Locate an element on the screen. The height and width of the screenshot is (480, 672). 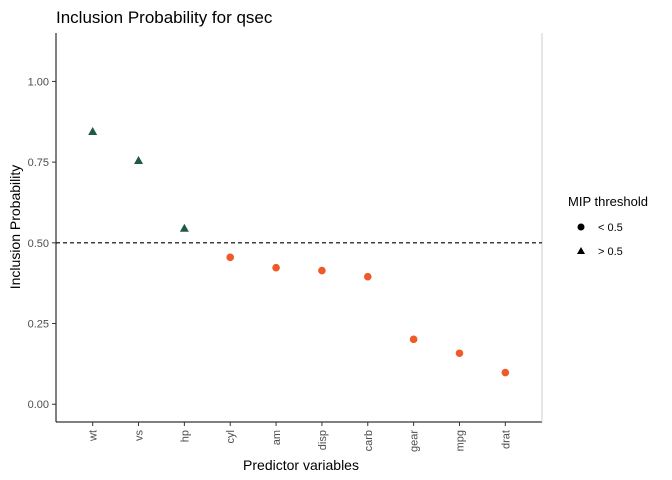
x-tick-label: gear is located at coordinates (415, 441).